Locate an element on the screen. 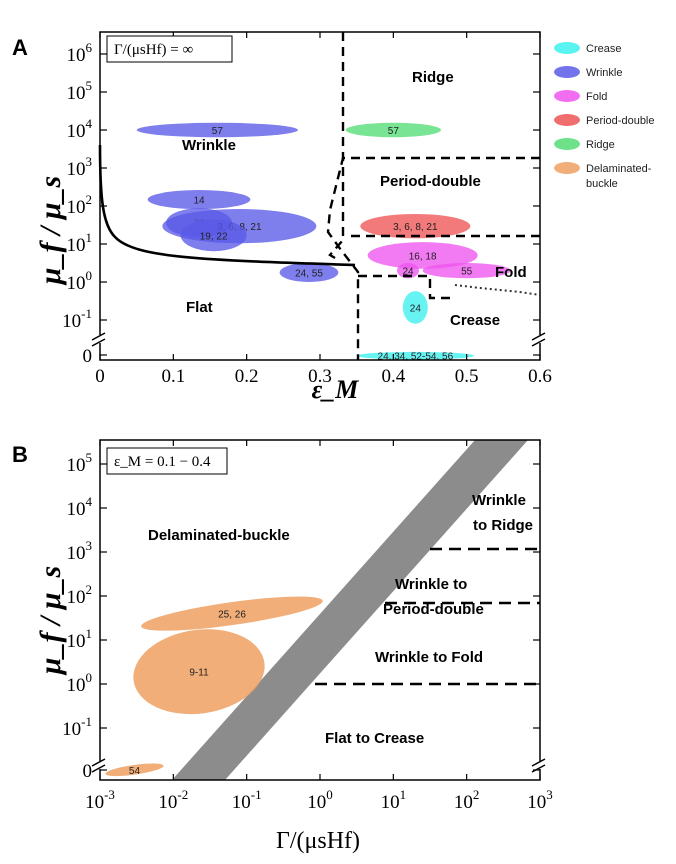 The height and width of the screenshot is (864, 676). panel-a-annotation: Γ/(μsHf) = ∞ is located at coordinates (169, 49).